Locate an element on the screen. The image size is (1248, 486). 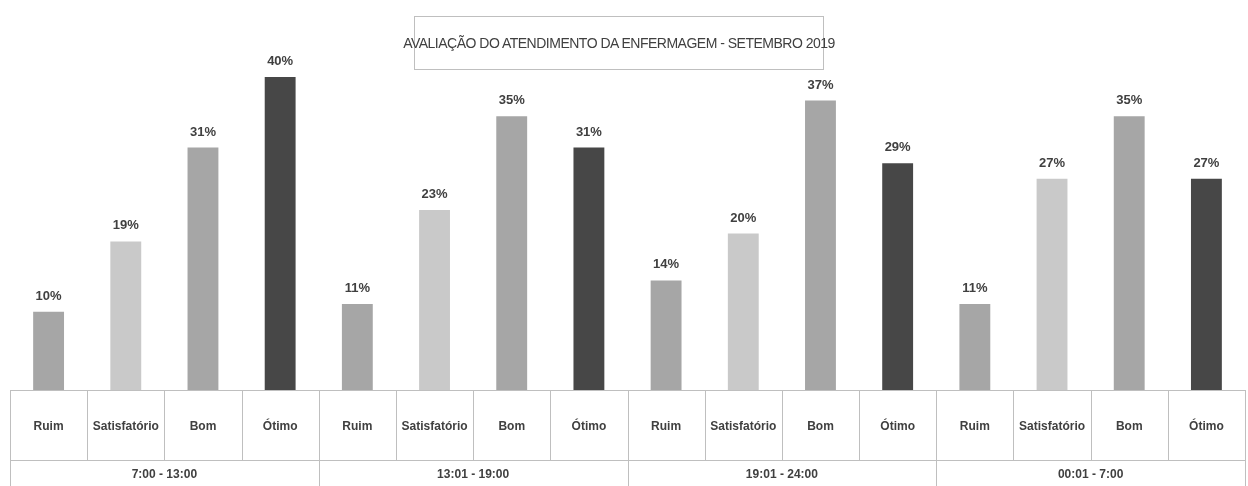
data-label: 23% is located at coordinates (434, 194).